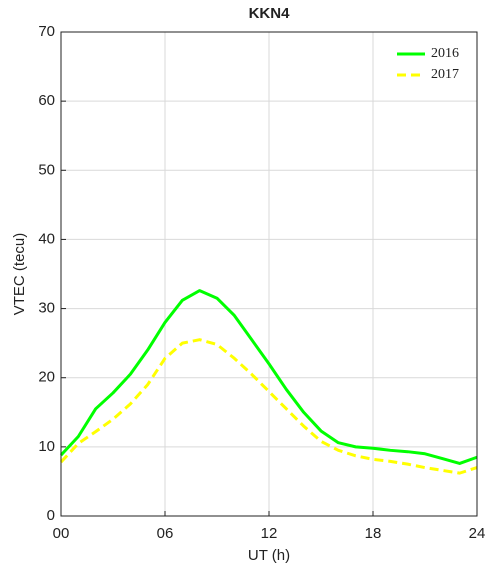 The image size is (486, 570). Describe the element at coordinates (269, 555) in the screenshot. I see `x-axis-label: UT (h)` at that location.